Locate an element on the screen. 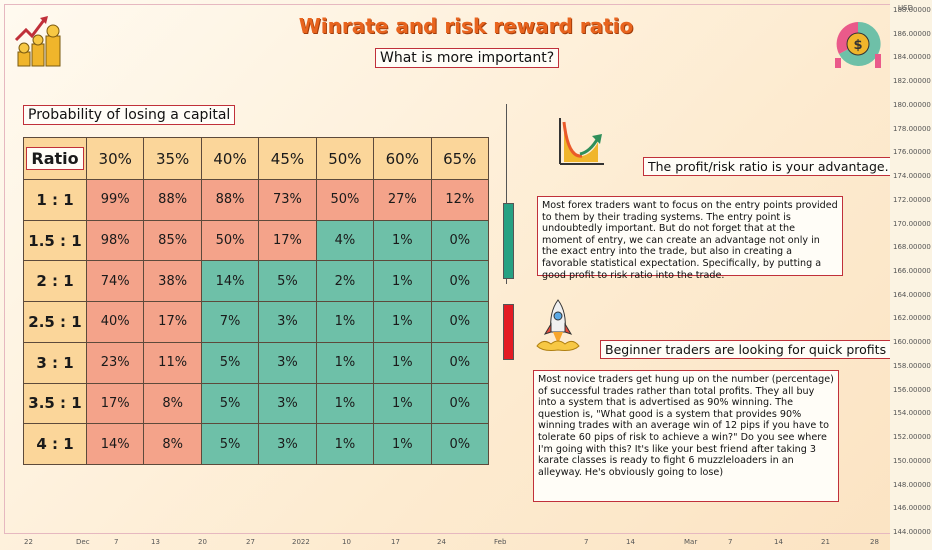  price-tick: 166.00000 is located at coordinates (912, 271).